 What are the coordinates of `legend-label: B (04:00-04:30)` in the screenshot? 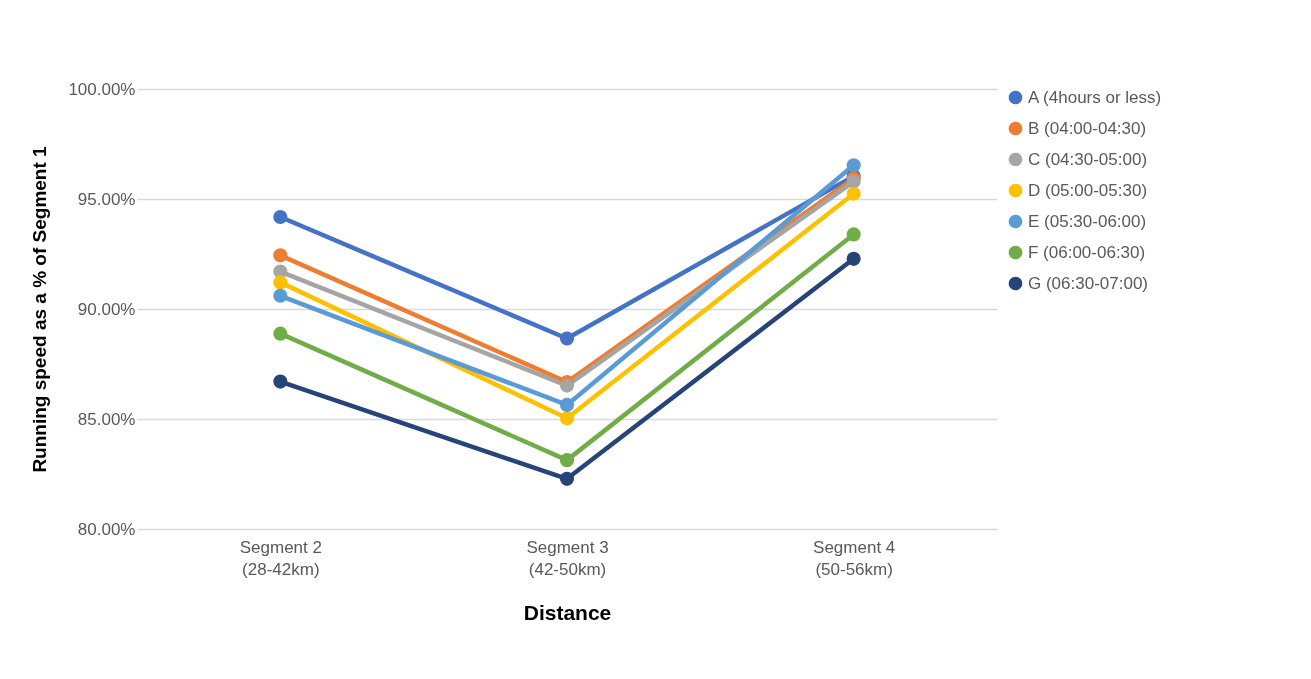 It's located at (1087, 128).